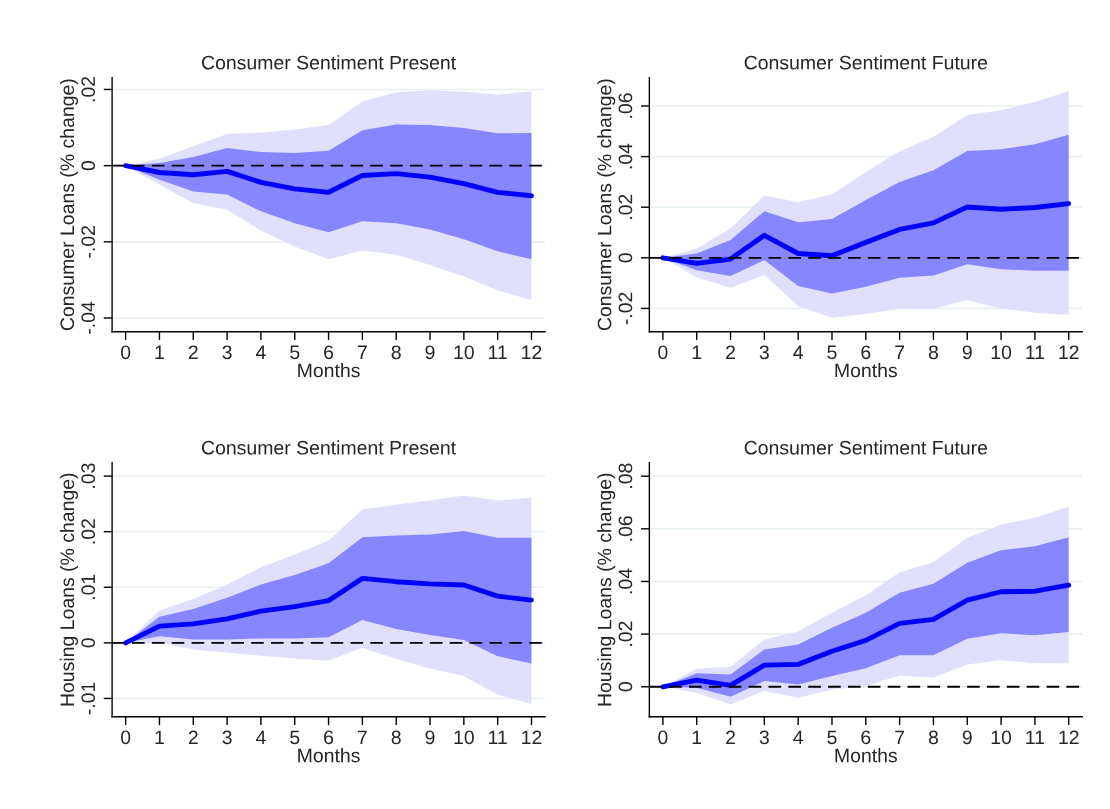  Describe the element at coordinates (88, 698) in the screenshot. I see `y-tick-label: -.01` at that location.